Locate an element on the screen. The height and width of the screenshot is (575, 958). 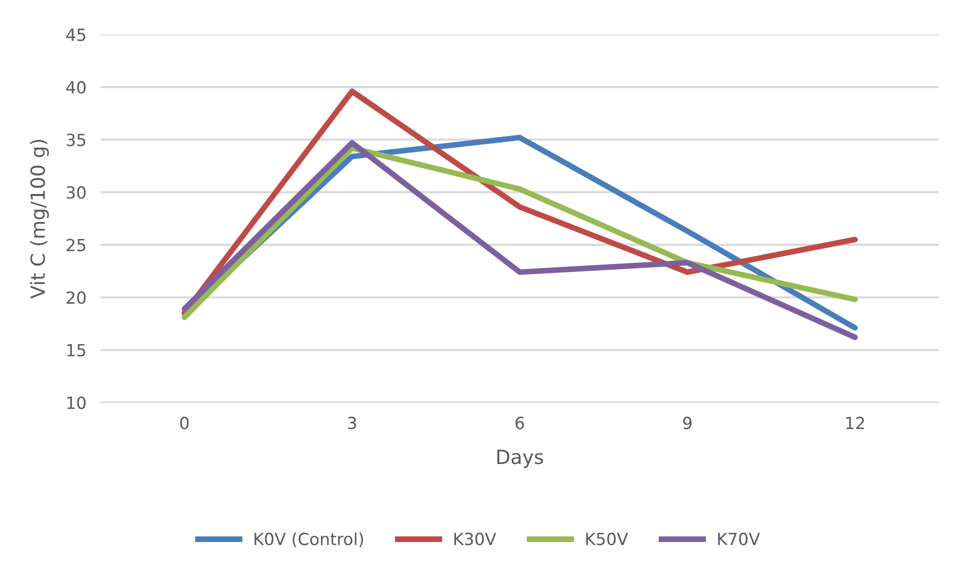
legend-label: K70V is located at coordinates (739, 539).